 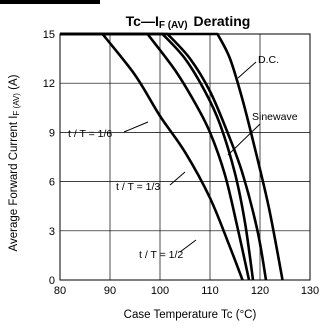 What do you see at coordinates (260, 291) in the screenshot?
I see `x-tick-label: 120` at bounding box center [260, 291].